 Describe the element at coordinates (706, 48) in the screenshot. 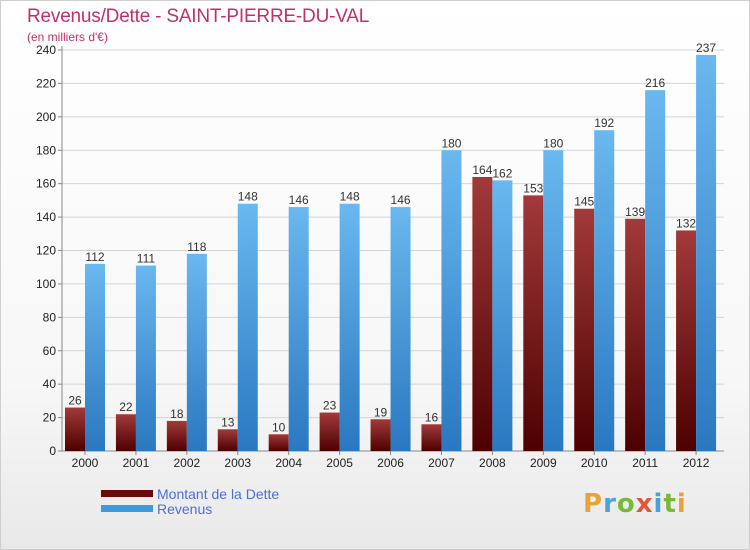

I see `value-label-revenus: 237` at that location.